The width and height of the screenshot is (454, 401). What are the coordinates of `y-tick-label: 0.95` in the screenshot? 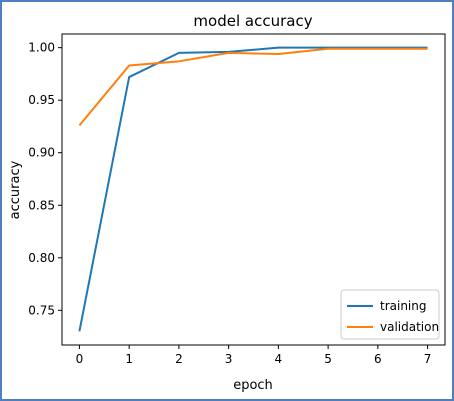 It's located at (41, 100).